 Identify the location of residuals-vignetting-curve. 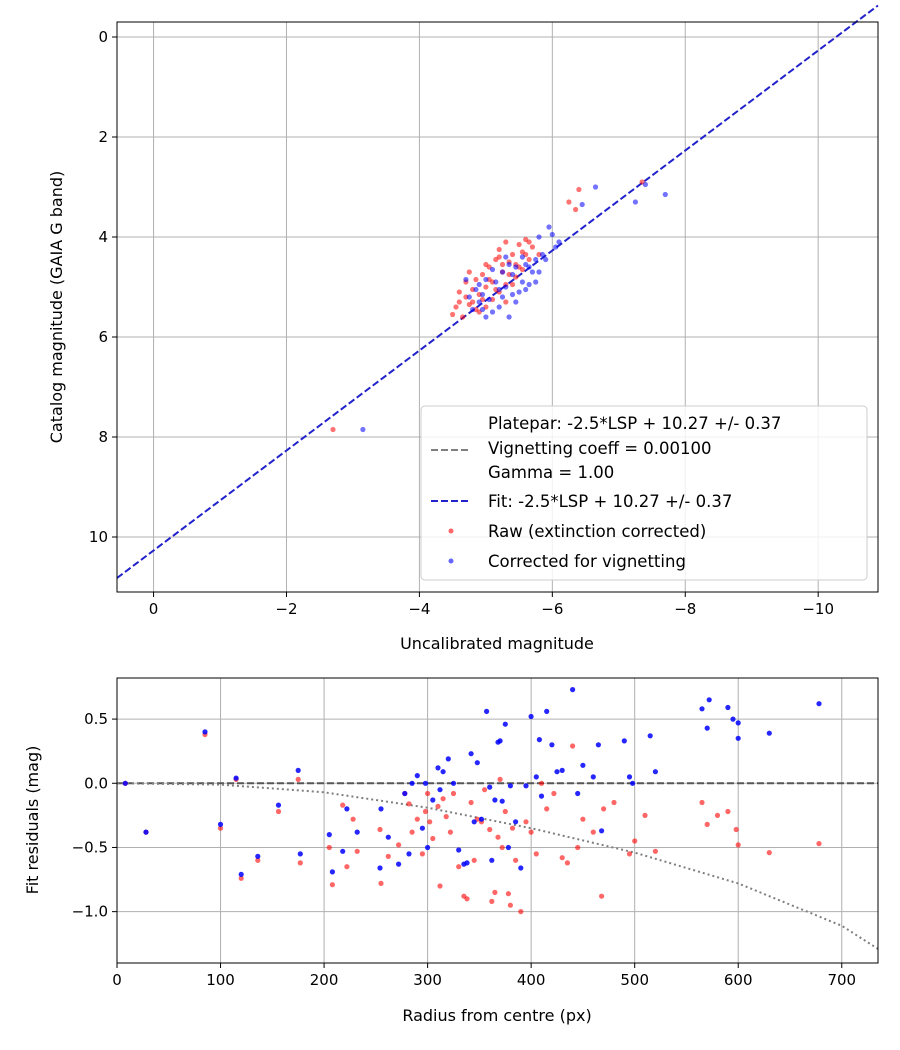
(497, 866).